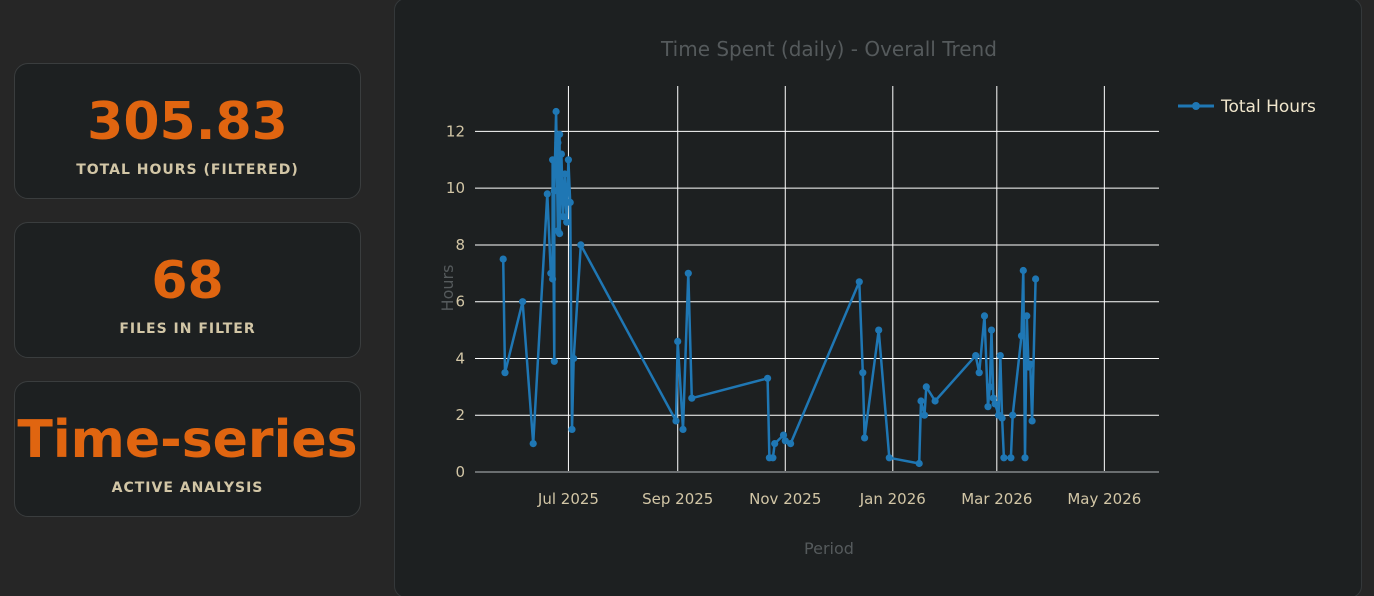 Image resolution: width=1374 pixels, height=596 pixels. I want to click on metric-value-active-analysis: Time-series, so click(187, 440).